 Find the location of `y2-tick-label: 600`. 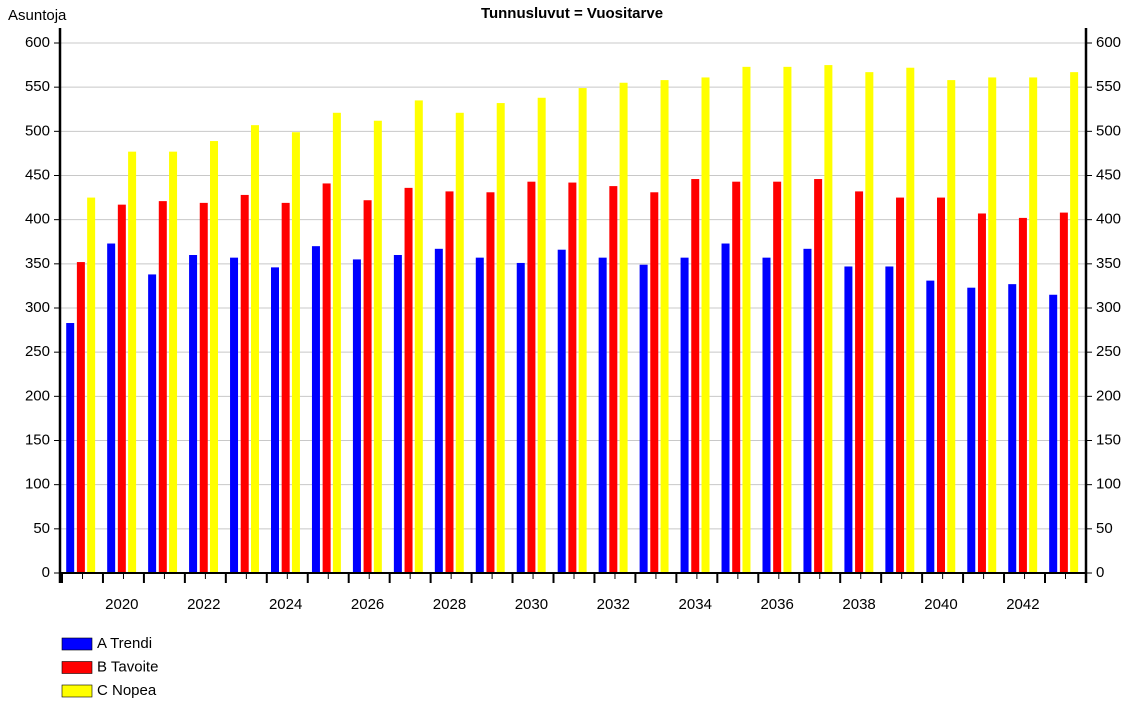

y2-tick-label: 600 is located at coordinates (1108, 42).